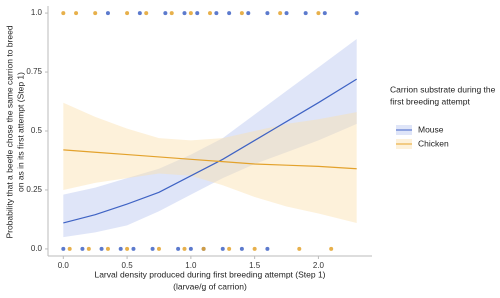 The image size is (500, 298). Describe the element at coordinates (443, 89) in the screenshot. I see `legend-title: Carrion substrate during the` at that location.